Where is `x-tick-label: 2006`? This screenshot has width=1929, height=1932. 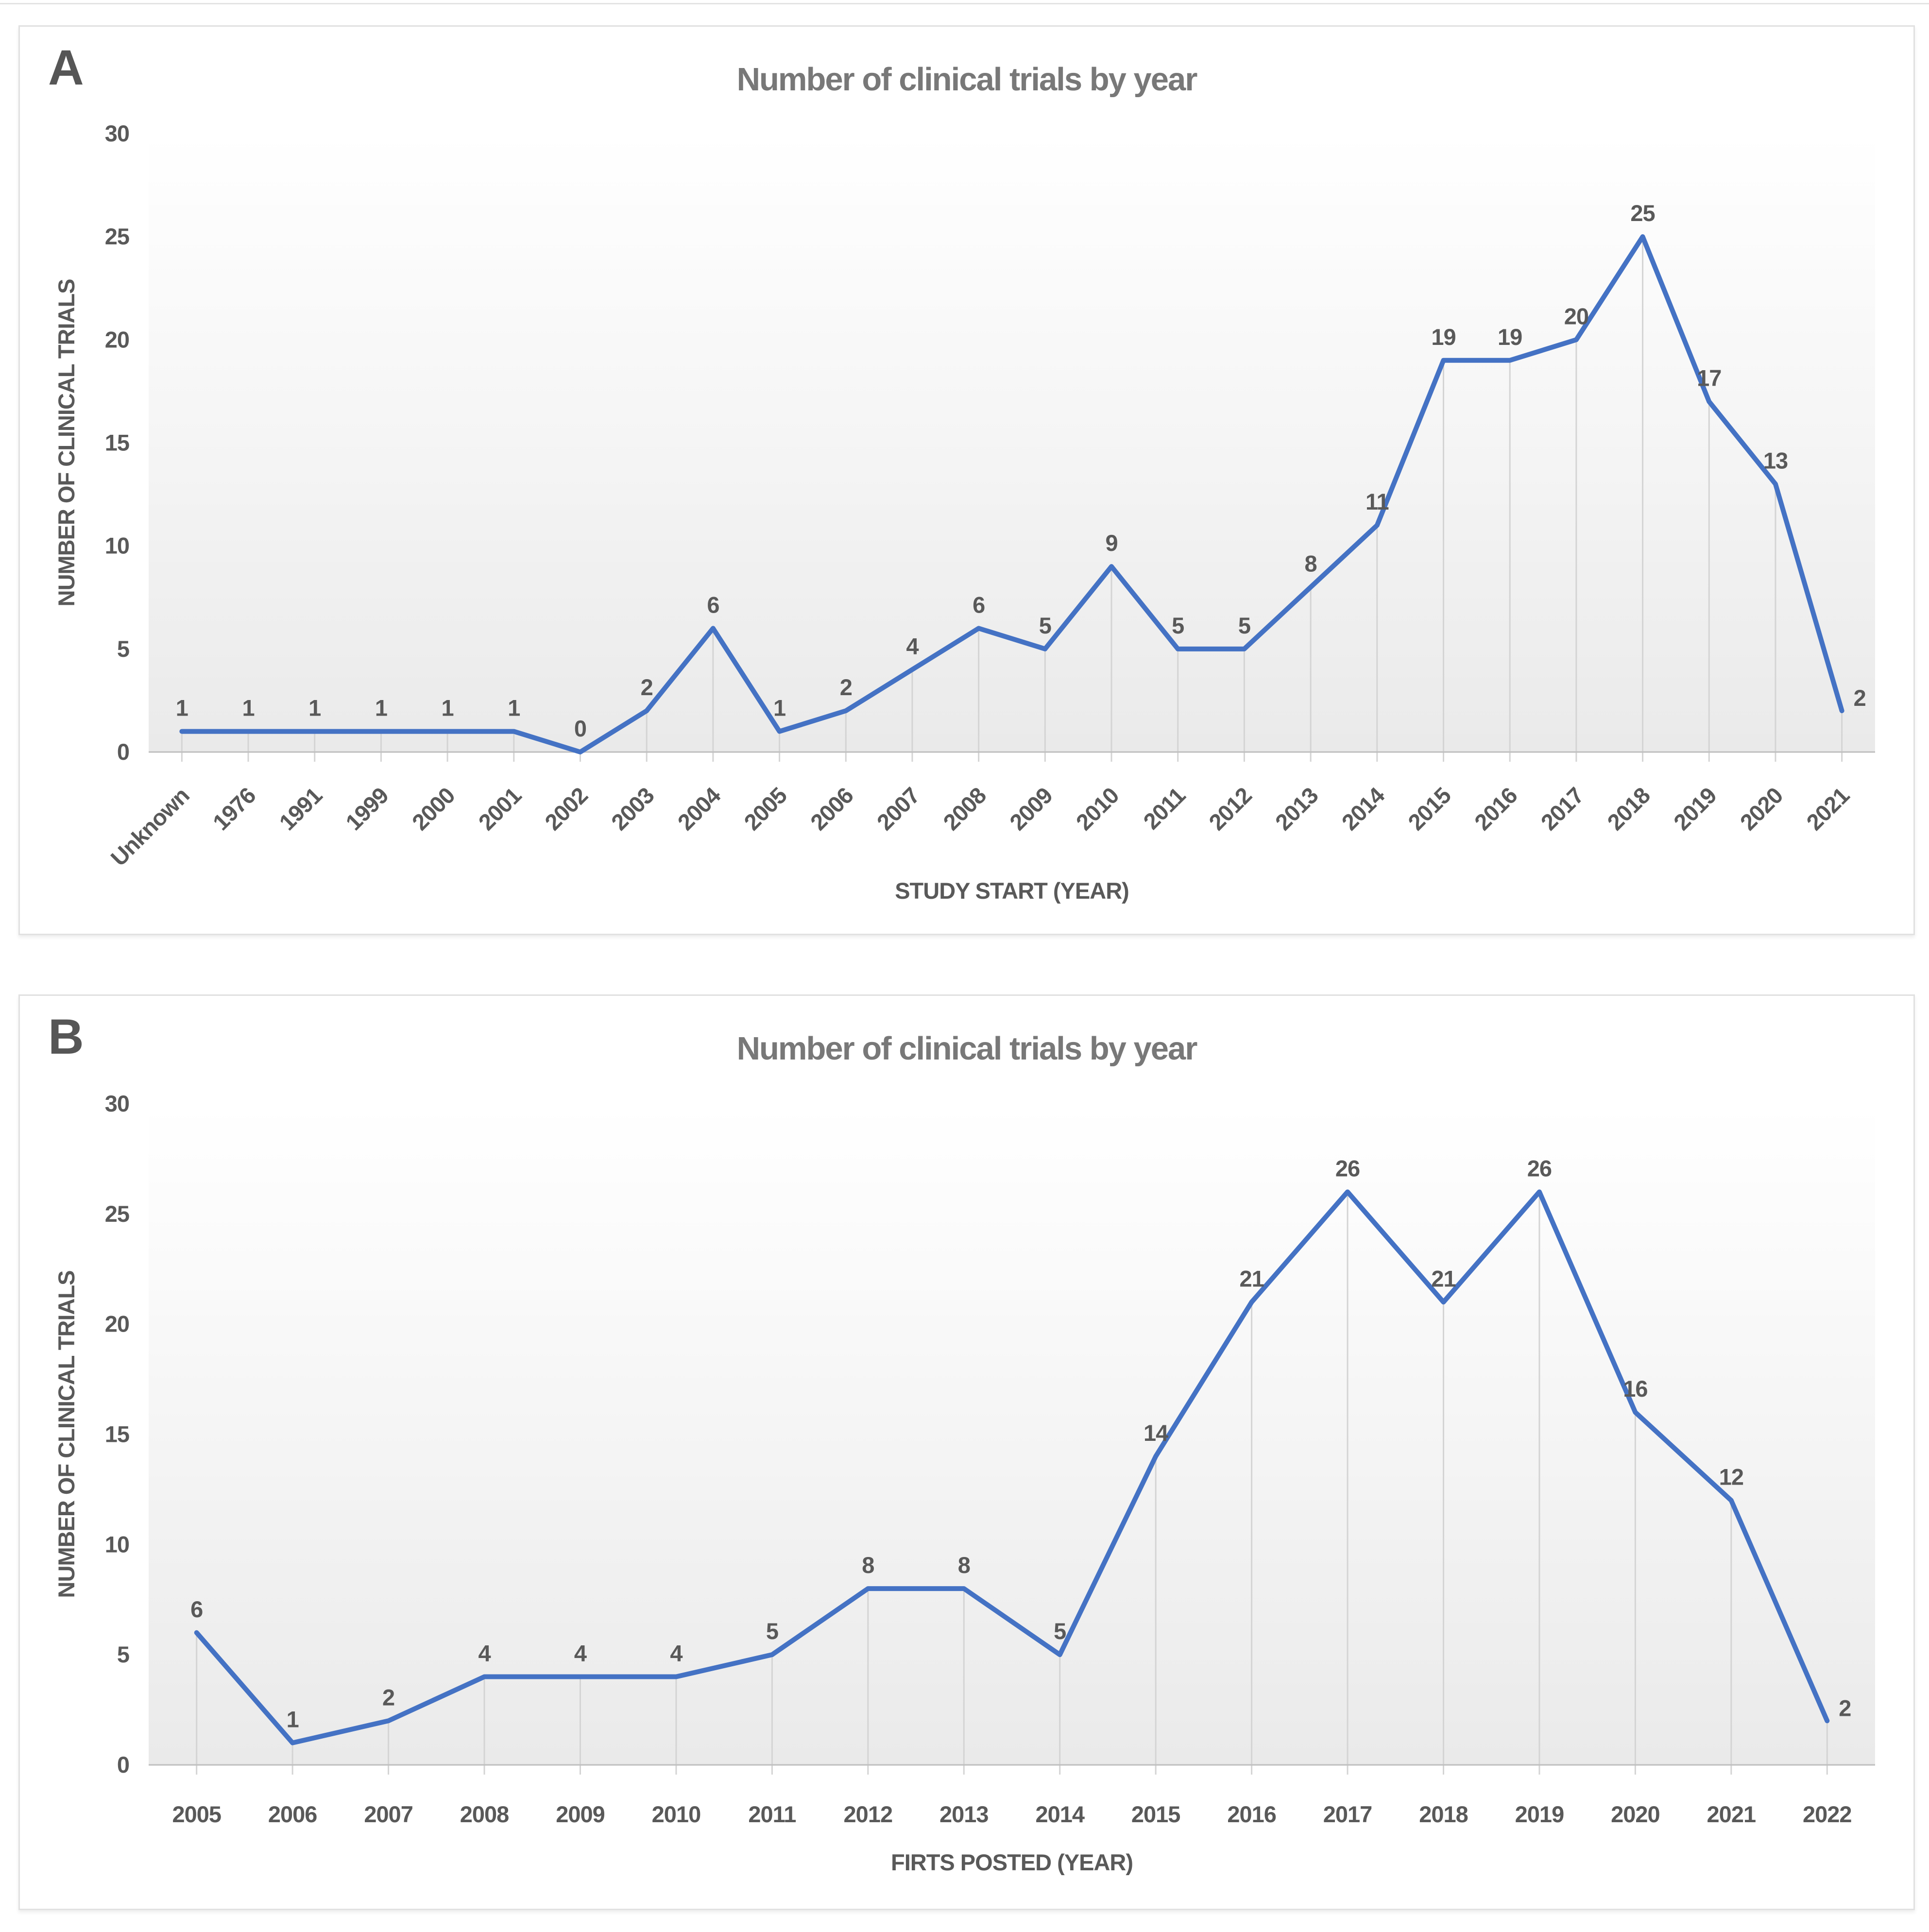 x-tick-label: 2006 is located at coordinates (831, 809).